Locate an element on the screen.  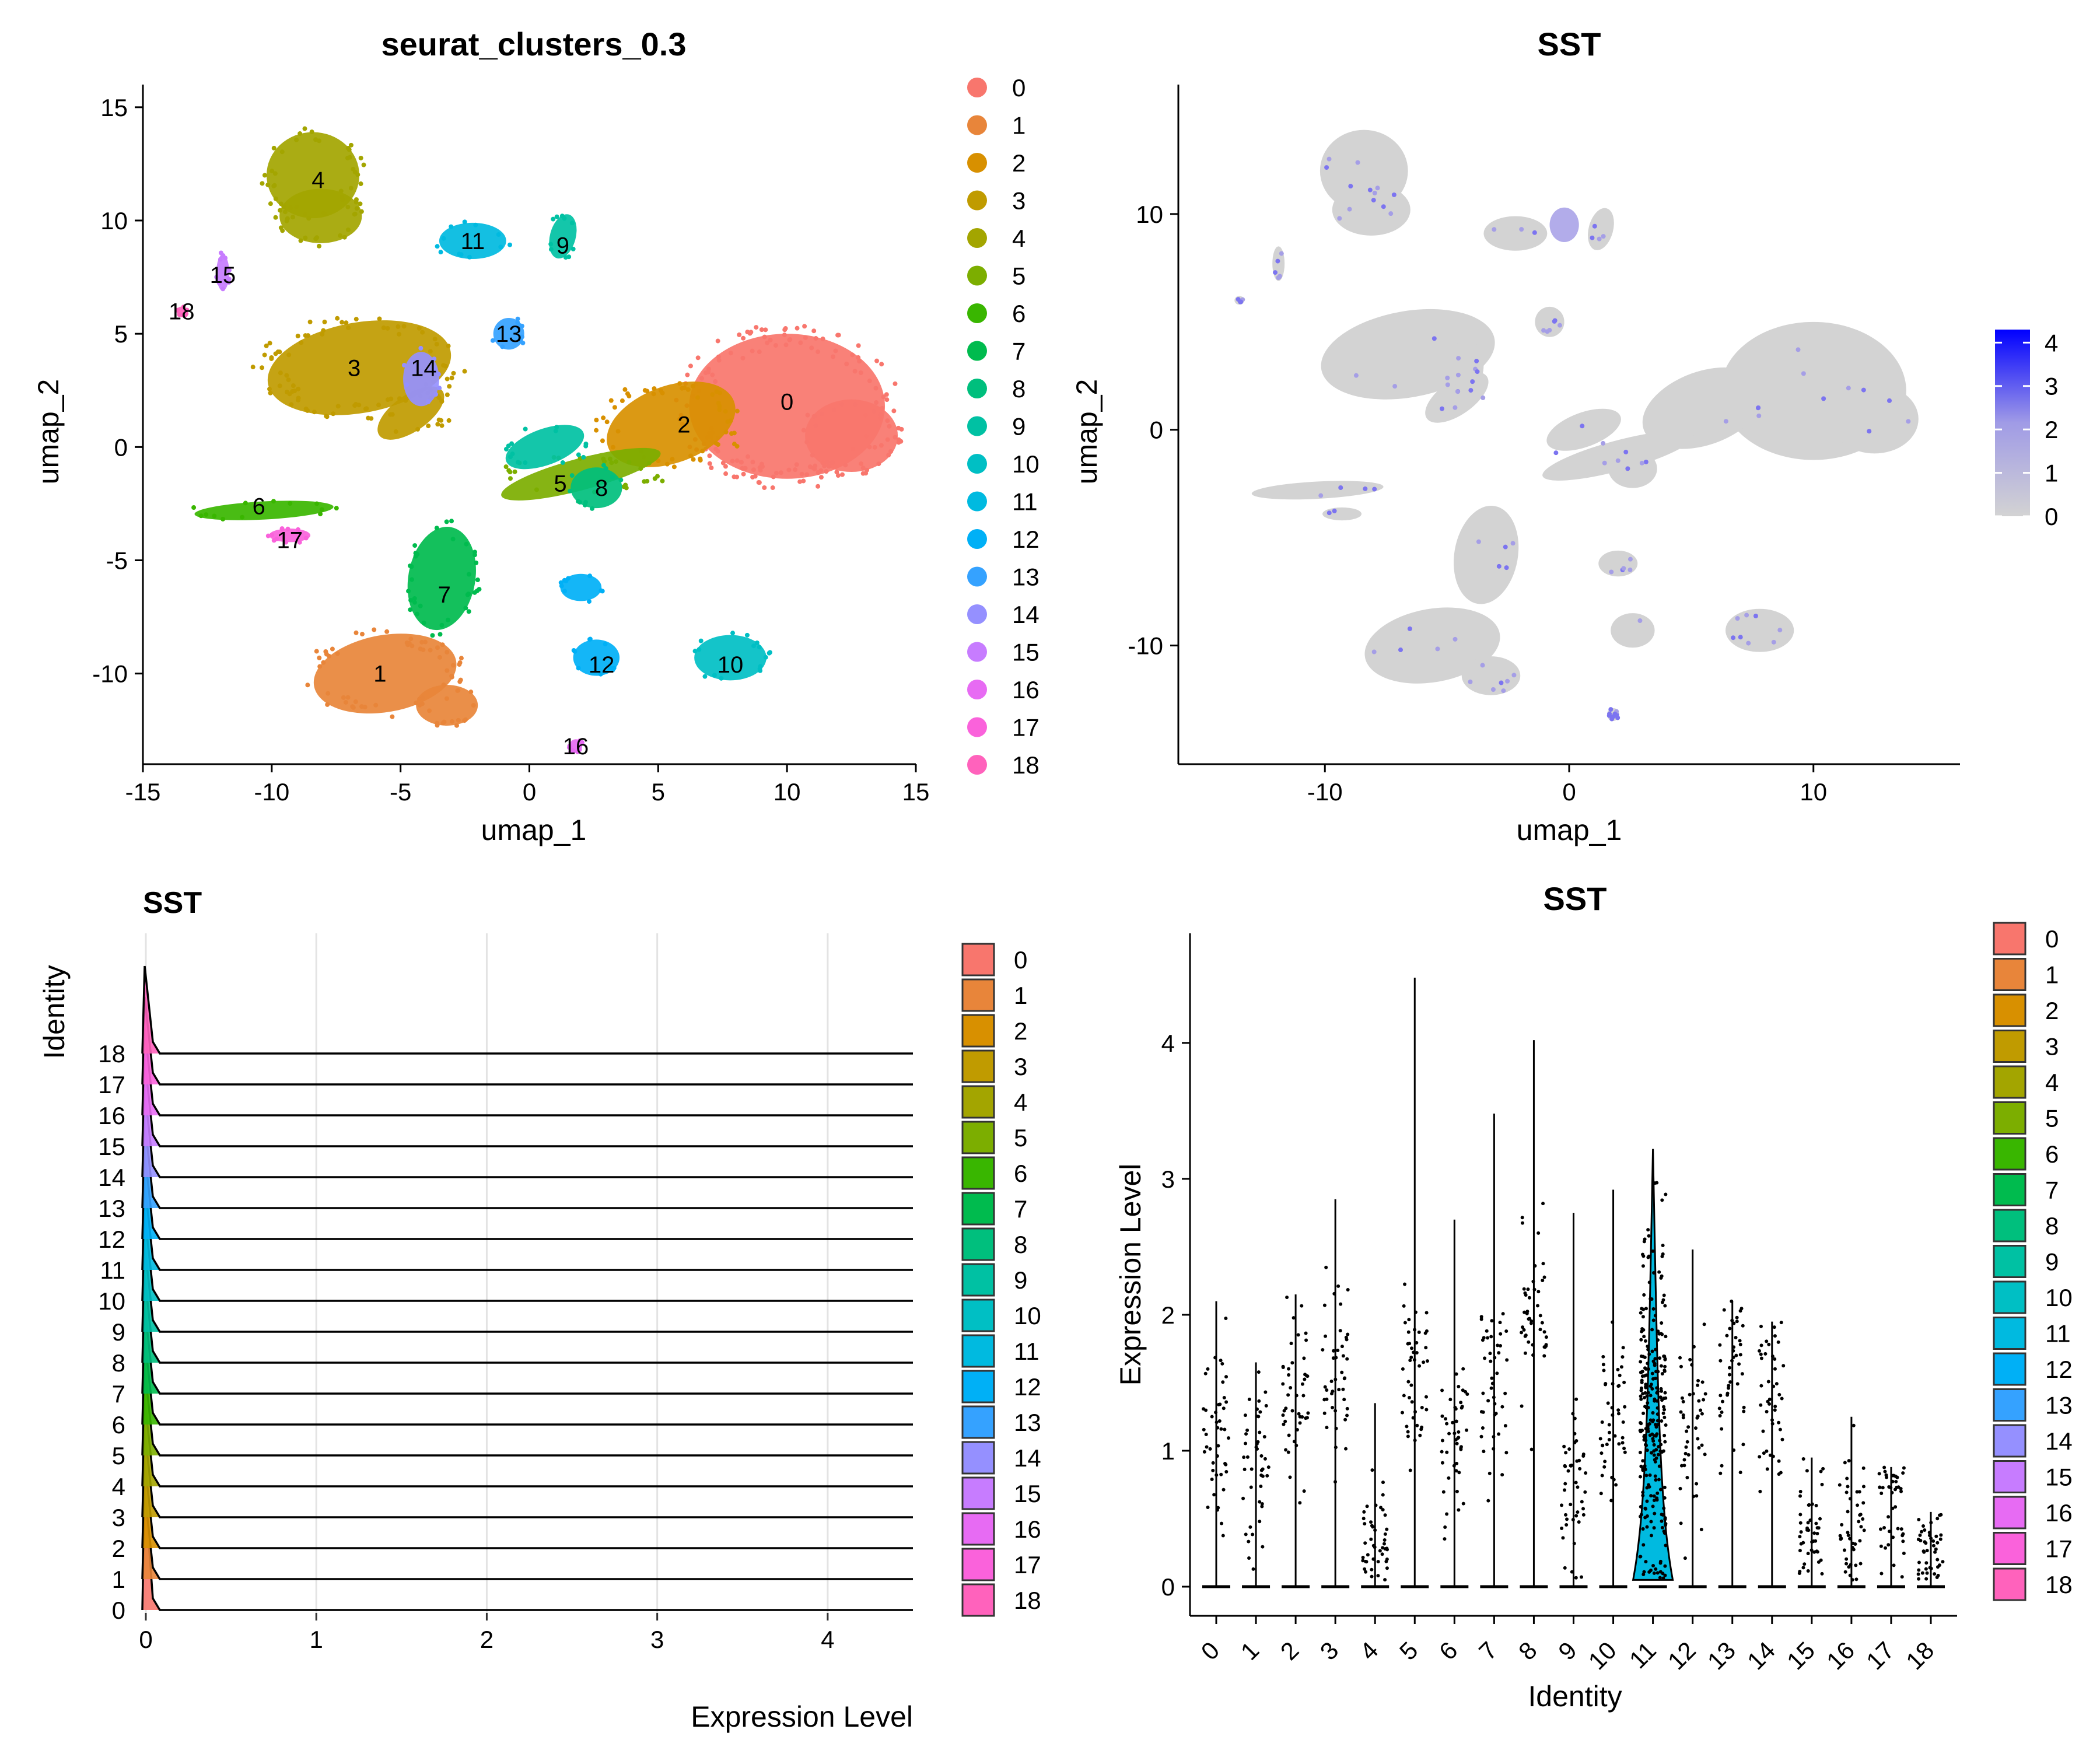
legend-label-6: 6 is located at coordinates (1020, 1173).